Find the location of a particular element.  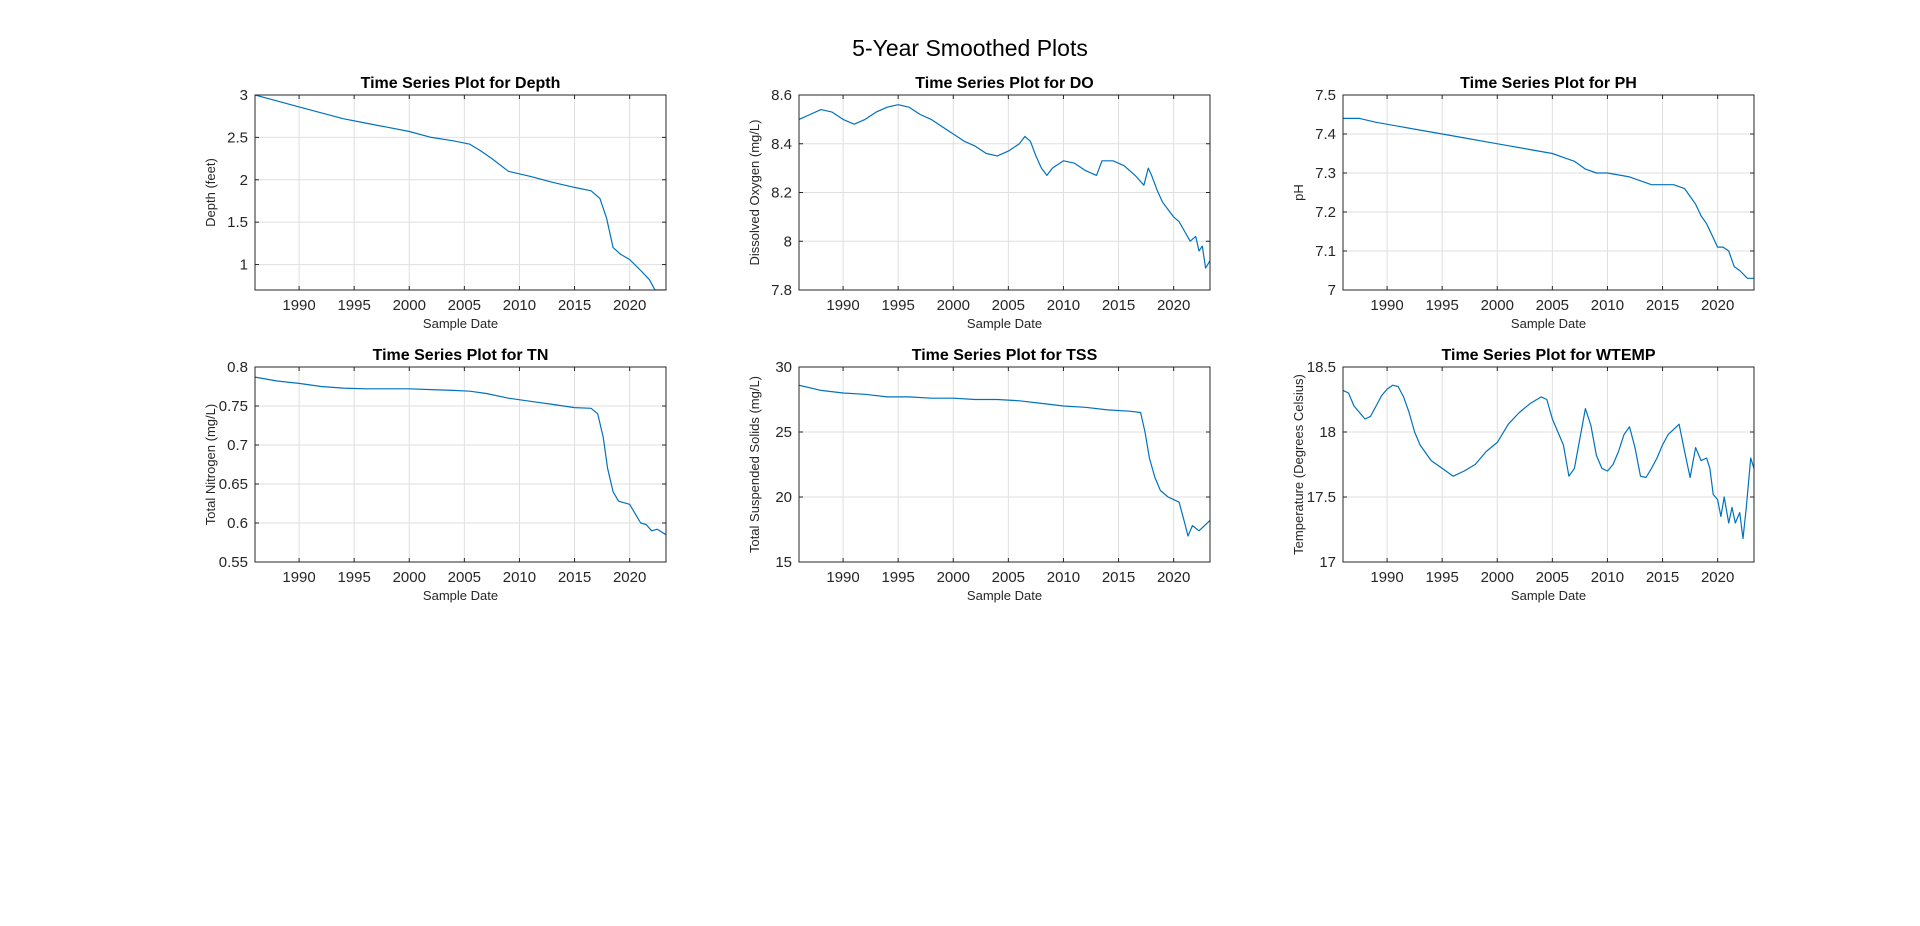

y-tick-label: 3 is located at coordinates (244, 95).